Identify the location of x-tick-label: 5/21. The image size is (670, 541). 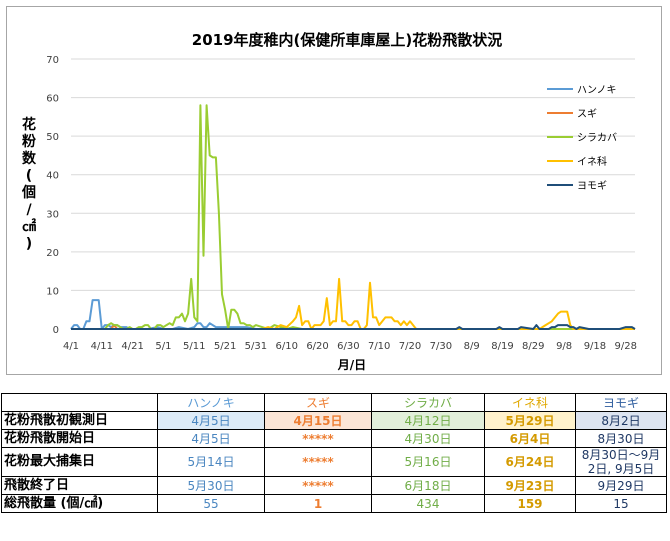
(225, 346).